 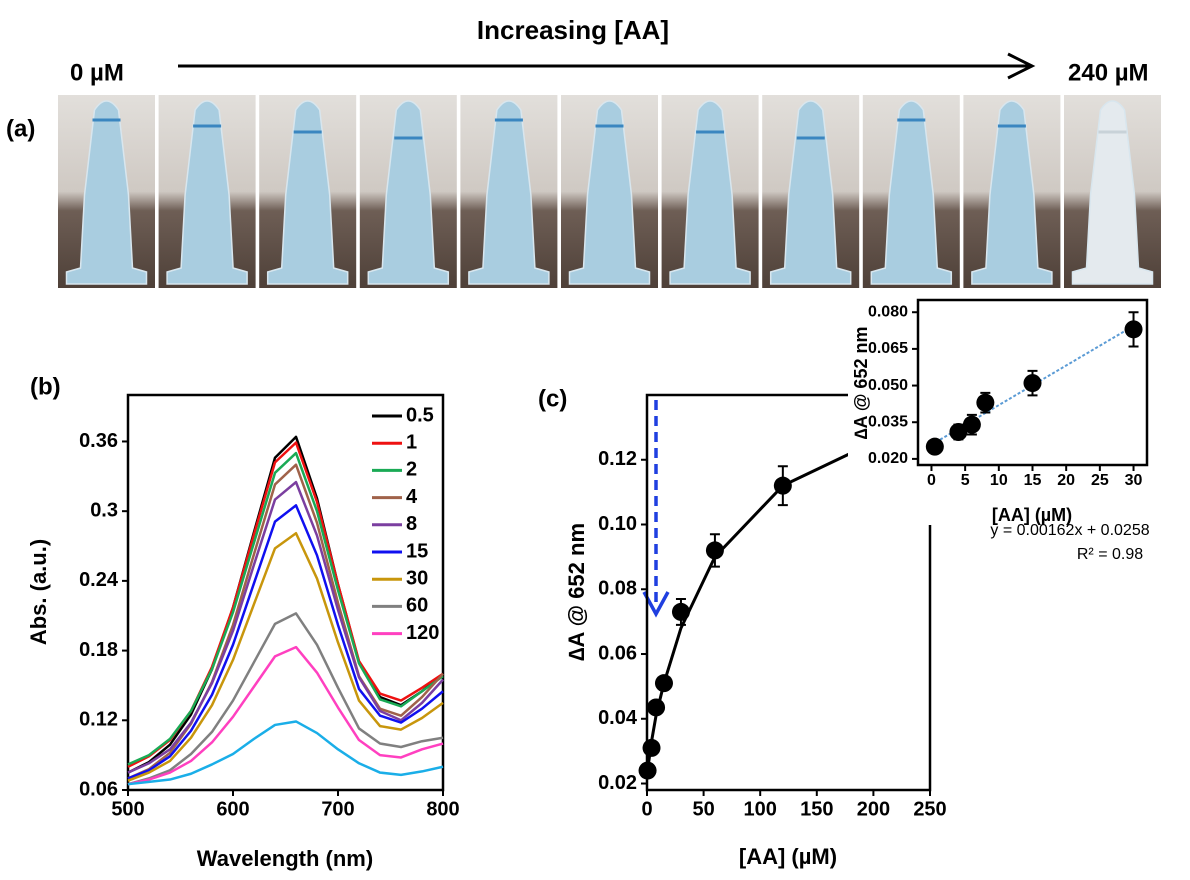 What do you see at coordinates (888, 311) in the screenshot?
I see `y-tick-label: 0.080` at bounding box center [888, 311].